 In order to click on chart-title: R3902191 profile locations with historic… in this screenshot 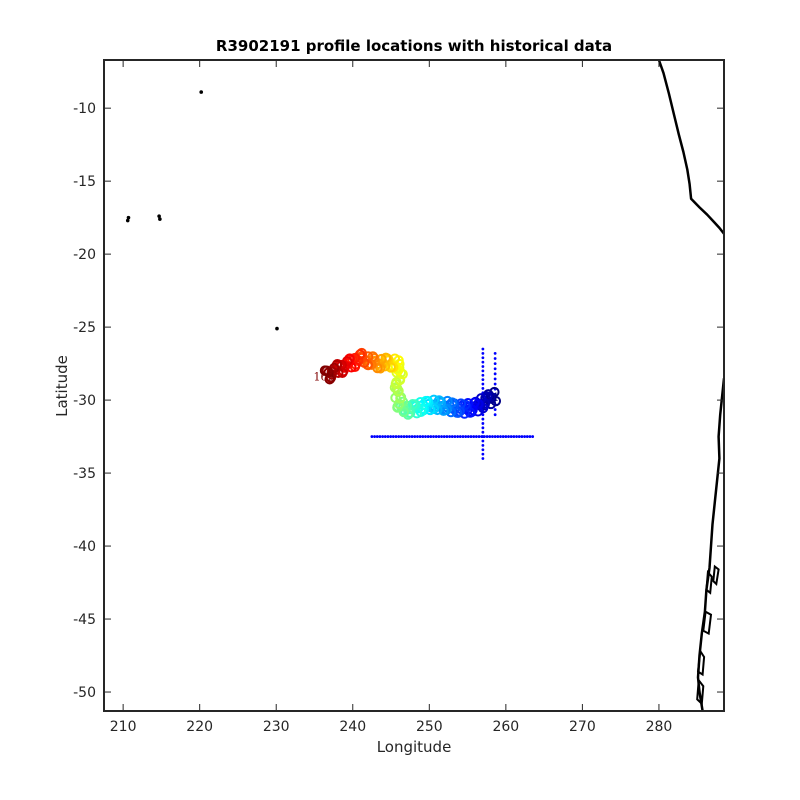, I will do `click(414, 46)`.